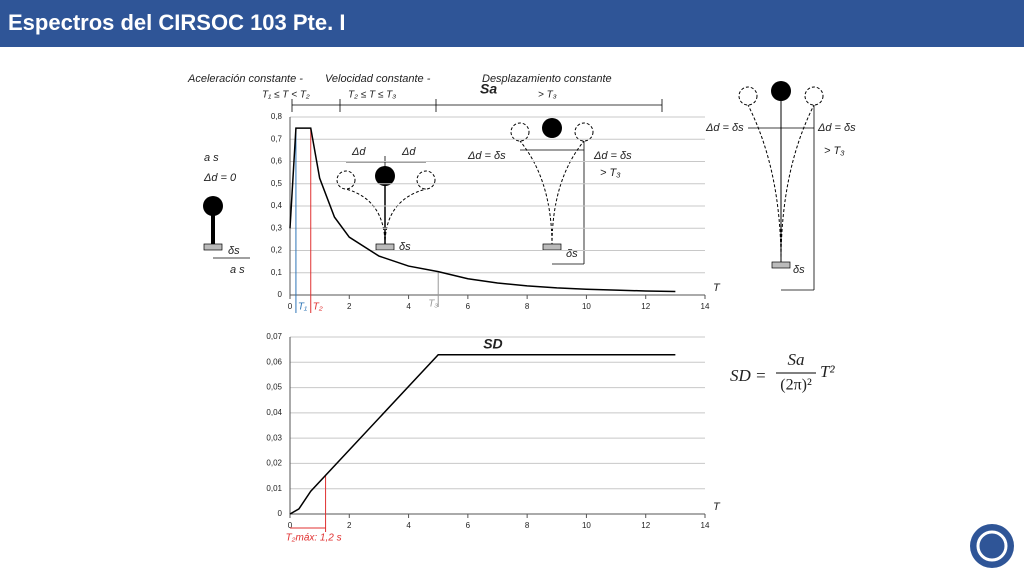  What do you see at coordinates (274, 437) in the screenshot?
I see `y-tick-label: 0,03` at bounding box center [274, 437].